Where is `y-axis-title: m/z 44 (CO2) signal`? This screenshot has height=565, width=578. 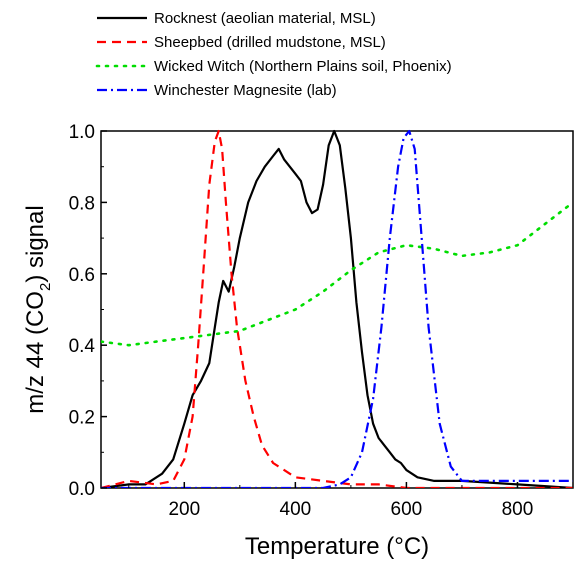
y-axis-title: m/z 44 (CO2) signal is located at coordinates (38, 309).